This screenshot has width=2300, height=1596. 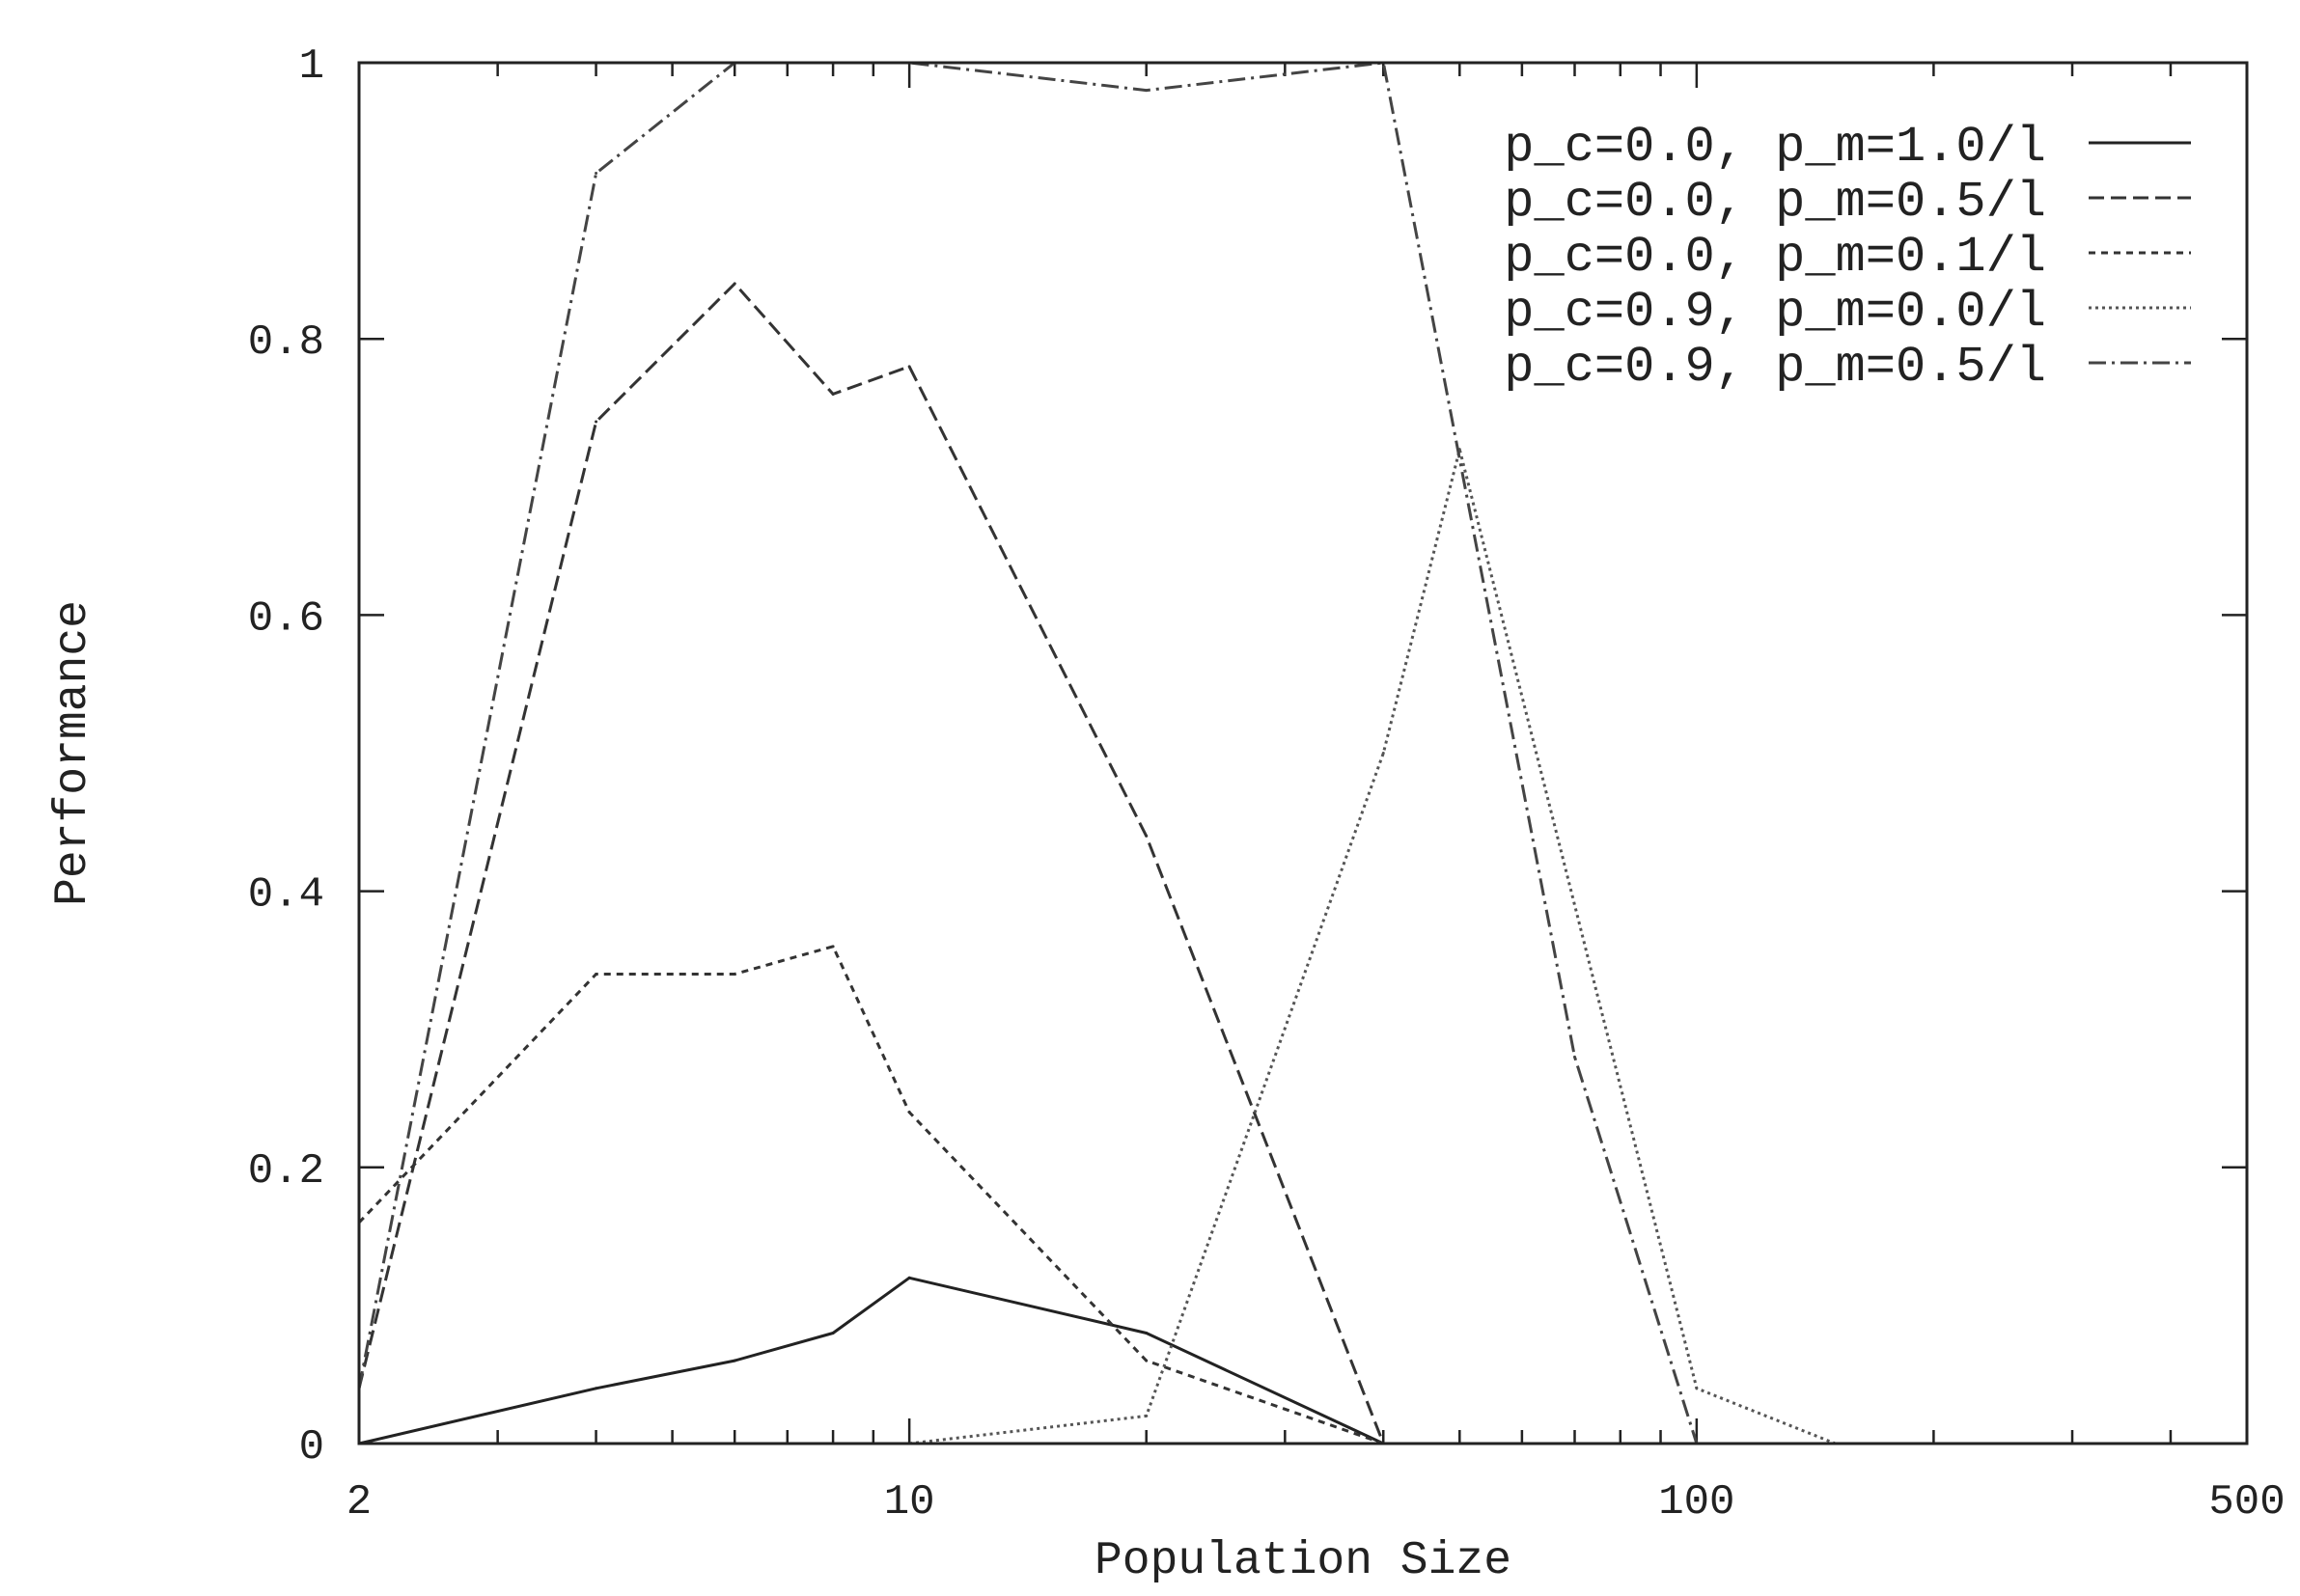 I want to click on legend-item: p_c=0.0, p_m=0.5/l, so click(x=1847, y=202).